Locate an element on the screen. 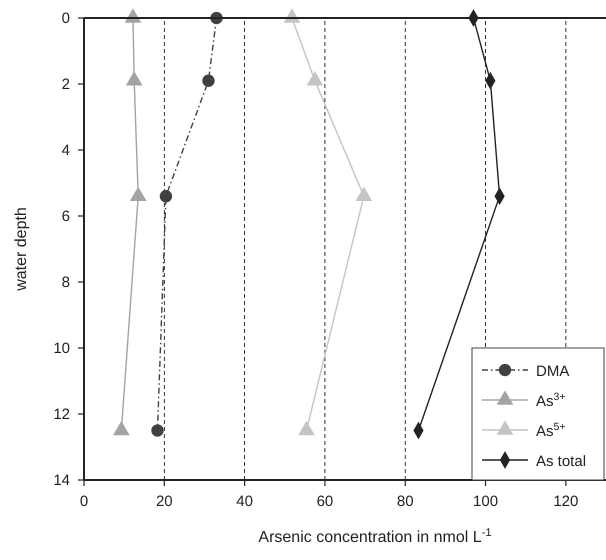  x-tick-label: 0 is located at coordinates (84, 501).